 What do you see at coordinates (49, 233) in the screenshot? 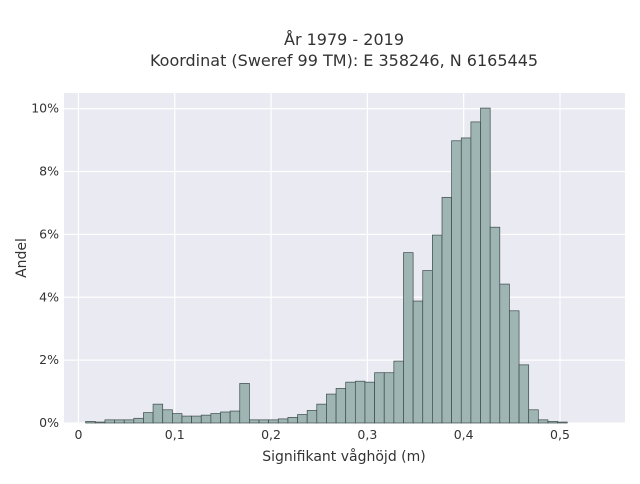
I see `y-tick-label-3: 6%` at bounding box center [49, 233].